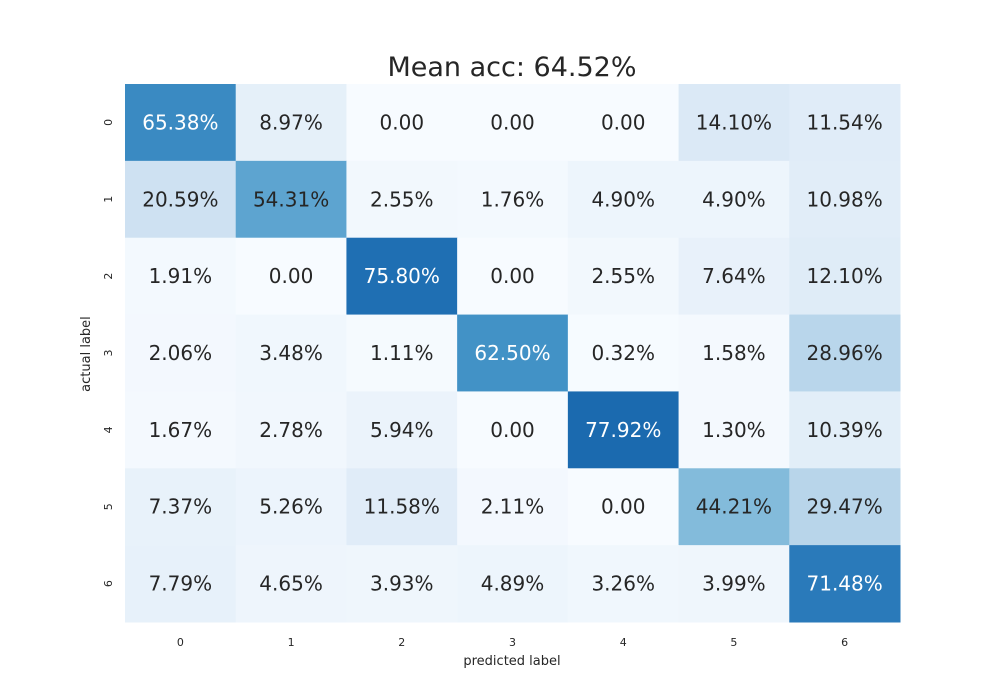 The image size is (1000, 700). I want to click on heatmap-cell-r0-c5, so click(734, 123).